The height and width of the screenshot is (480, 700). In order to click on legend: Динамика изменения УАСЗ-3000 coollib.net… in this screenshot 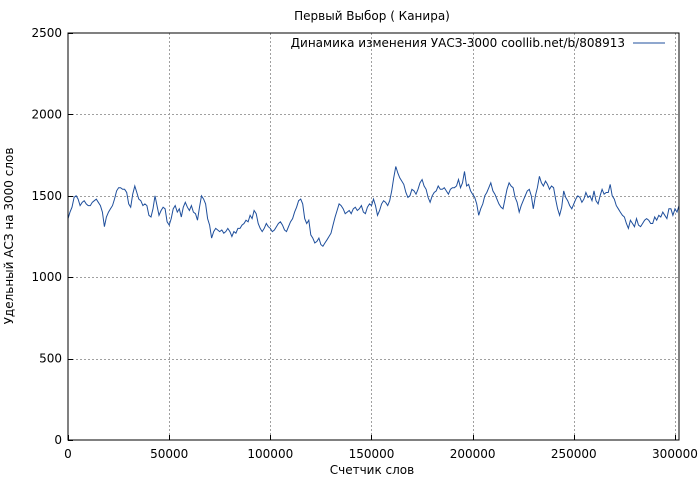, I will do `click(478, 43)`.